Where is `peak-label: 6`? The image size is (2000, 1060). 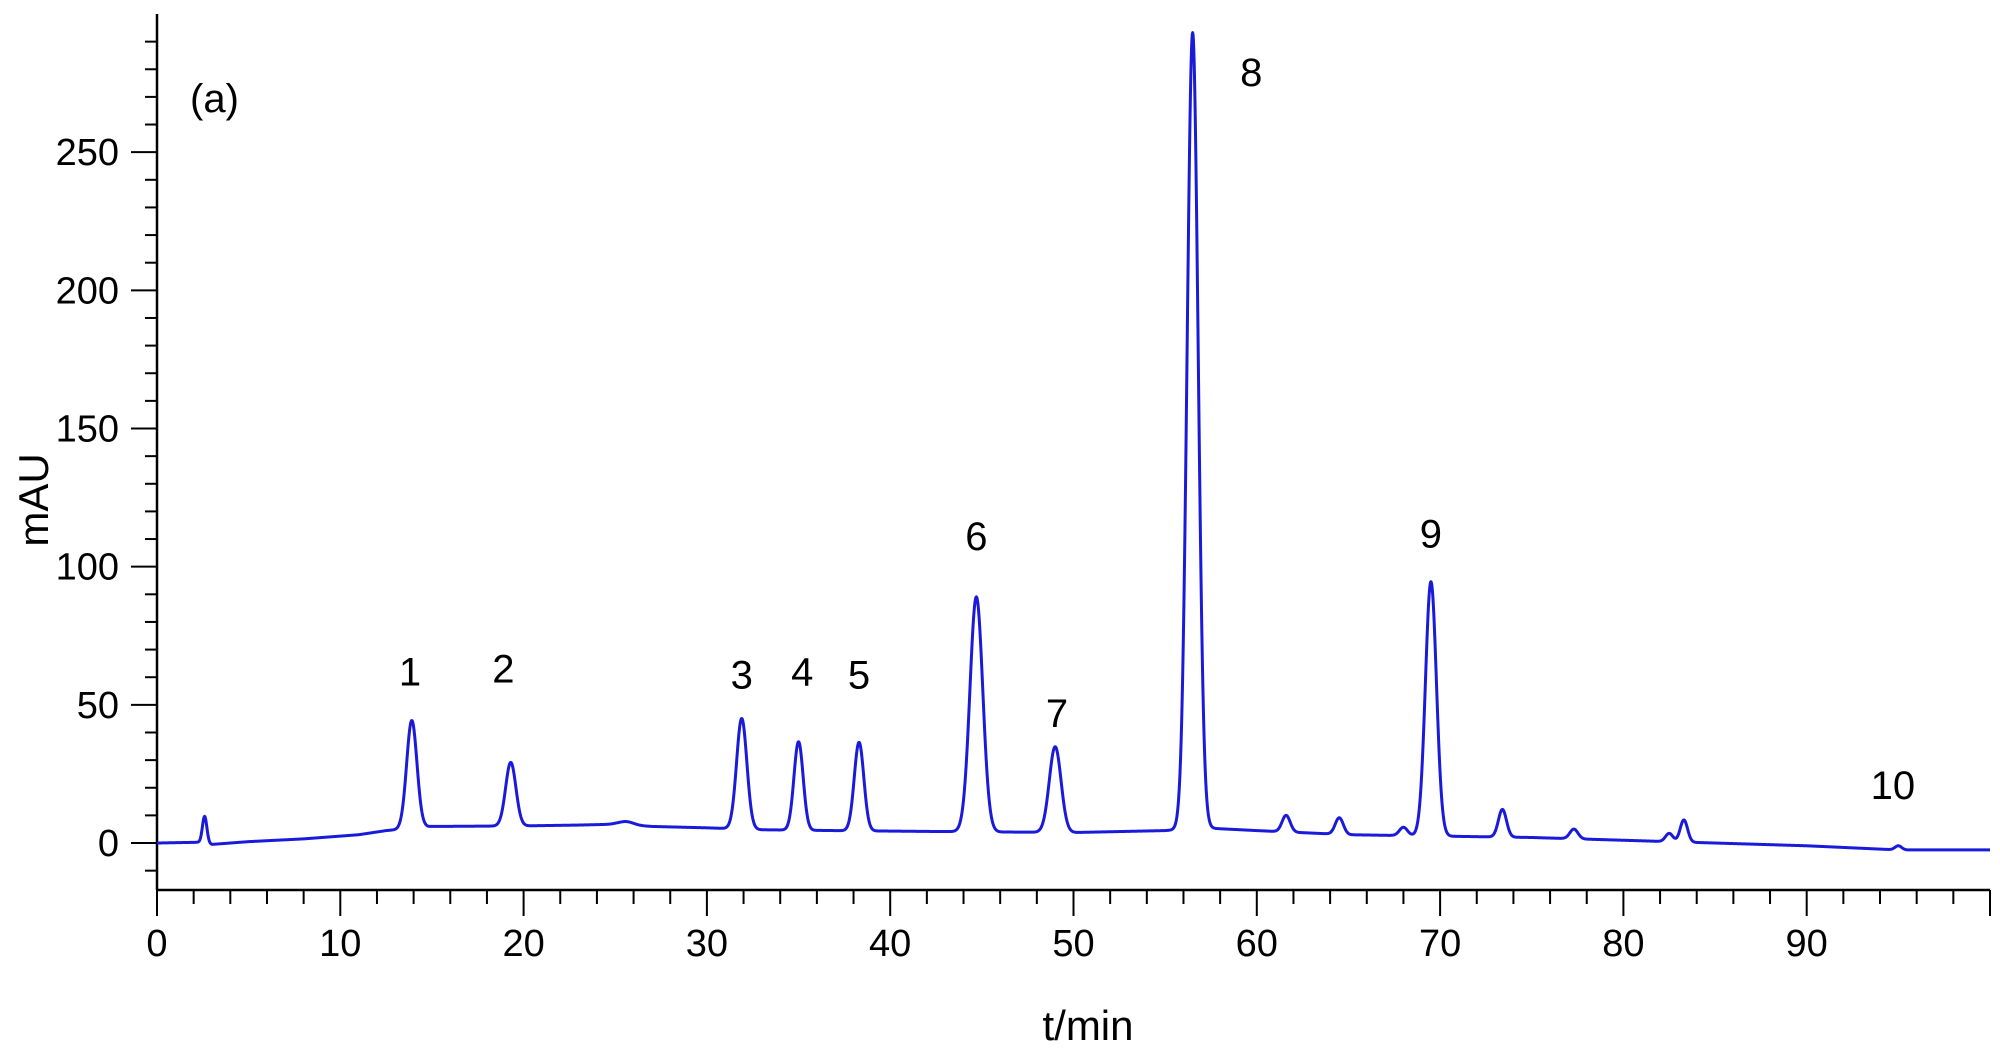 peak-label: 6 is located at coordinates (976, 537).